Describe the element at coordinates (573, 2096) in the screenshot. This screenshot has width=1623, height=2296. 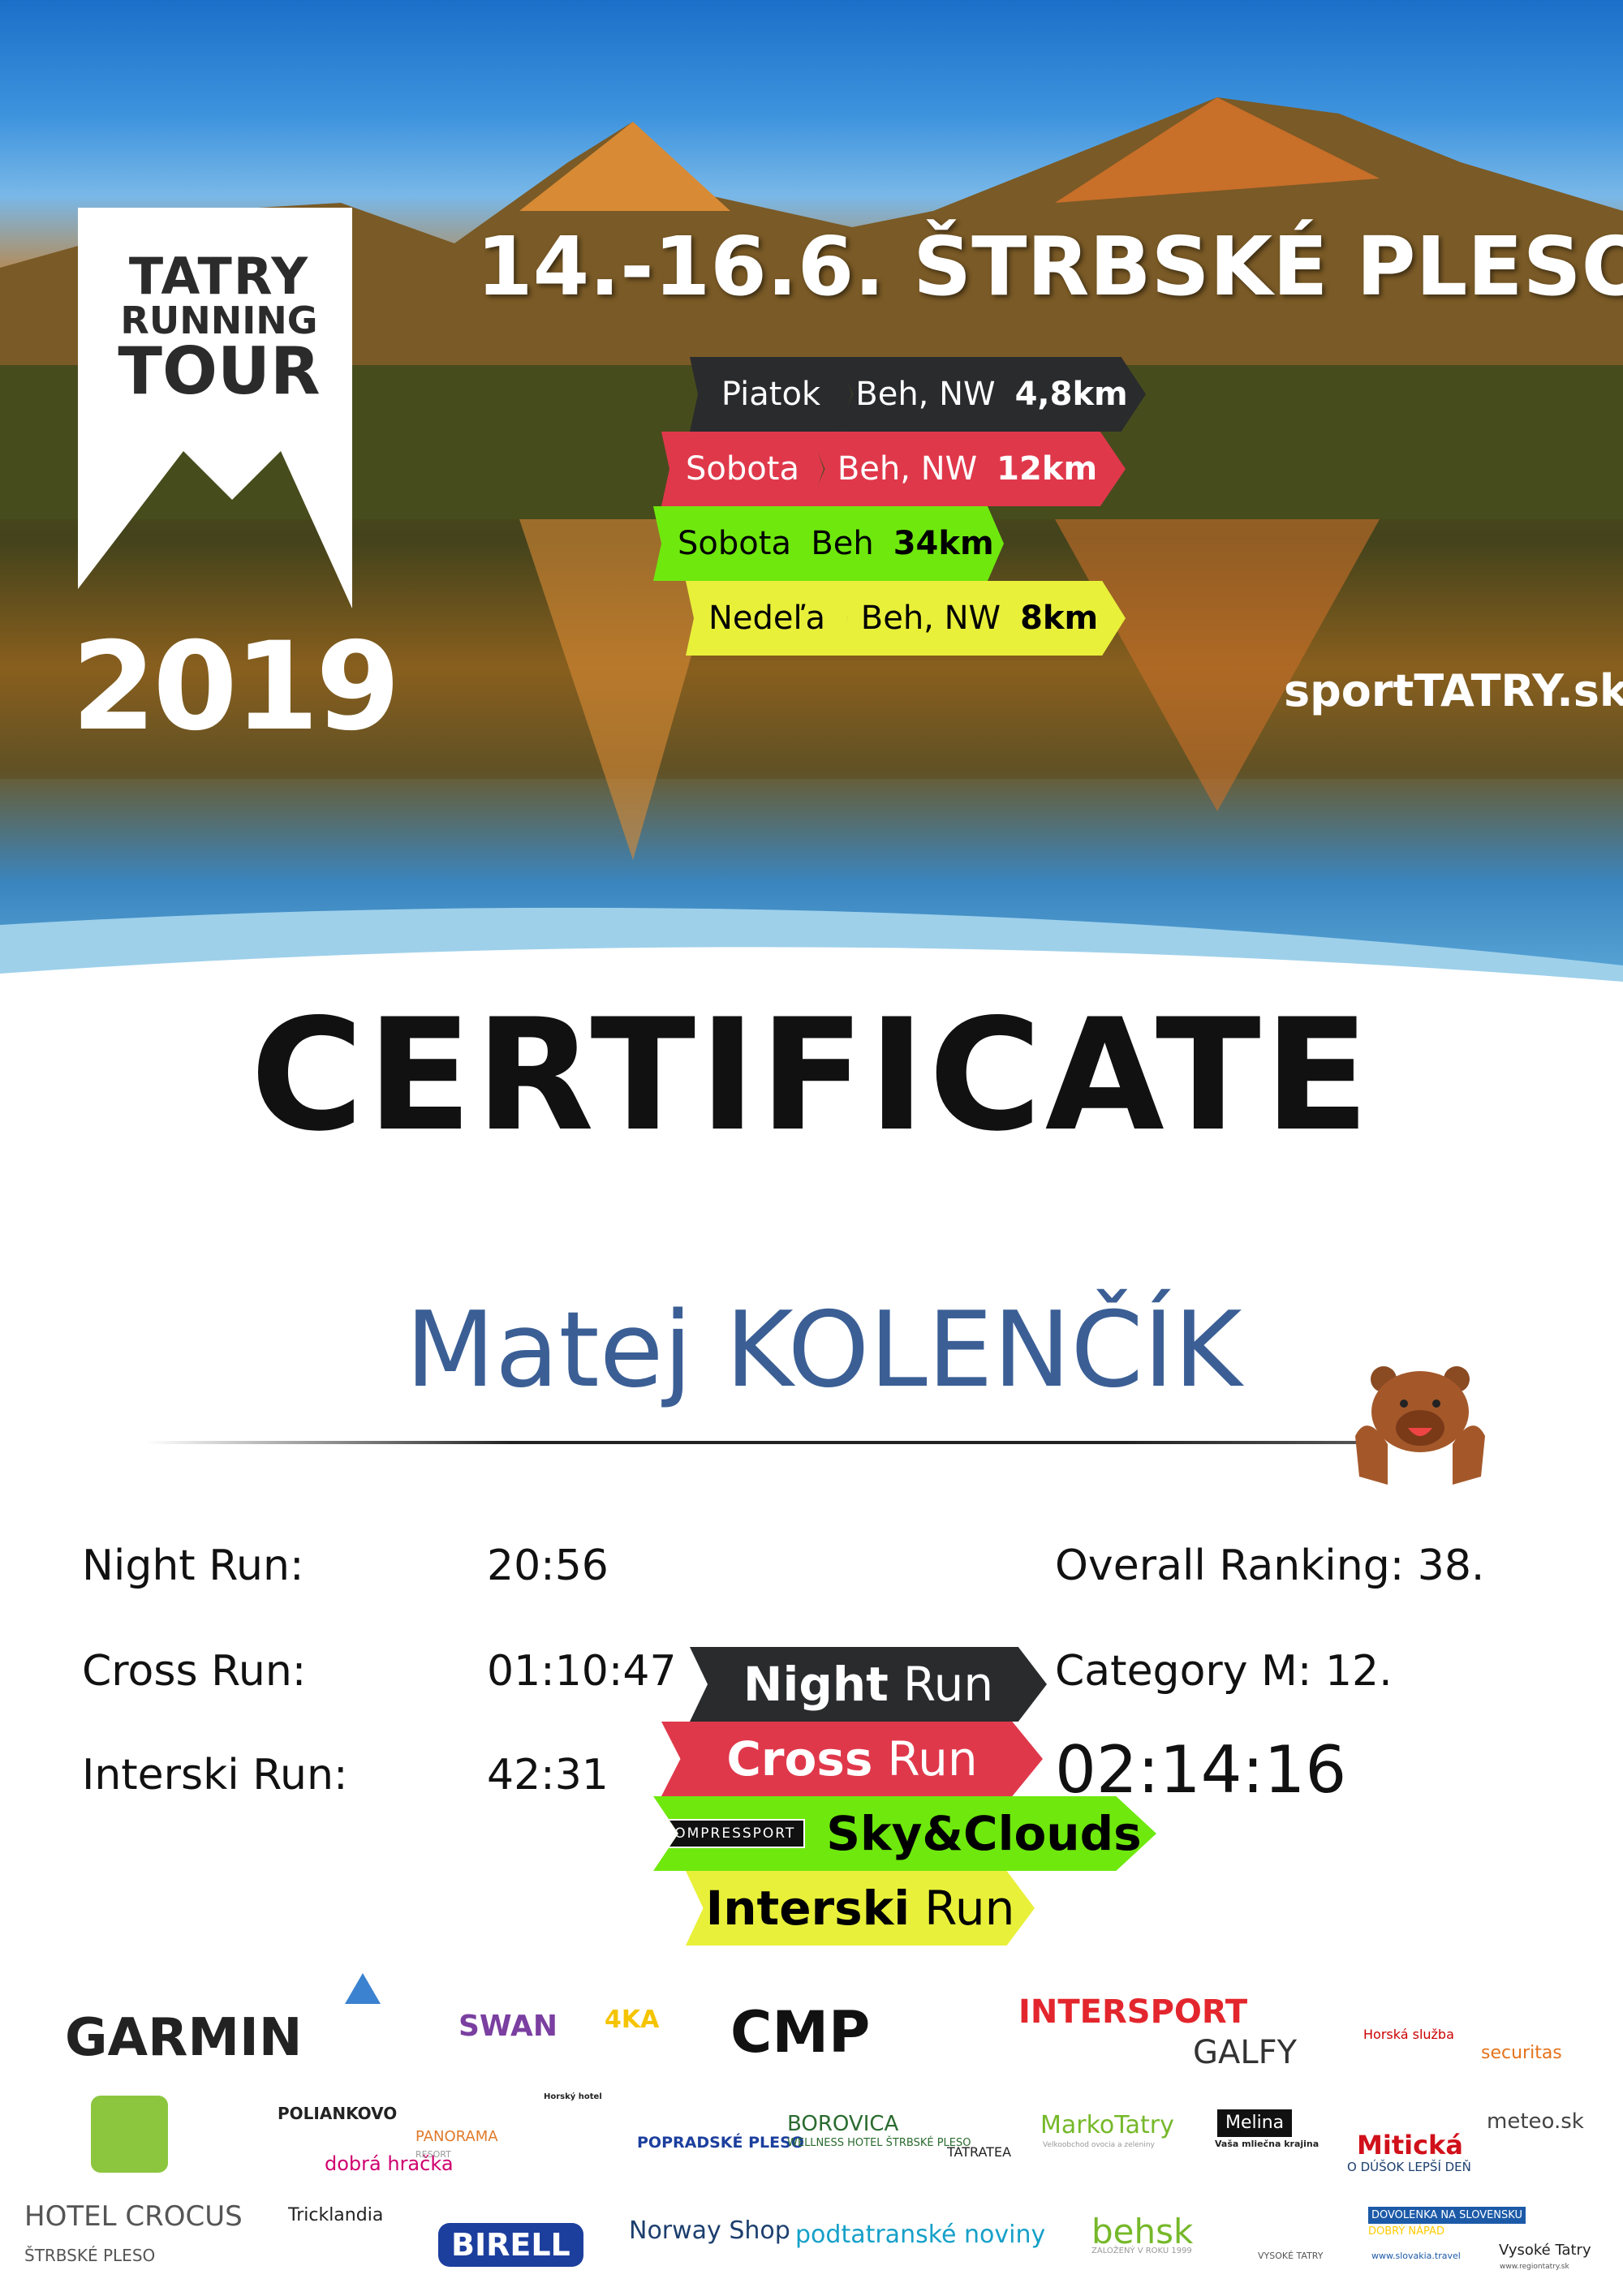
I see `sponsor-logo-horsk-hotel: Horský hotel` at that location.